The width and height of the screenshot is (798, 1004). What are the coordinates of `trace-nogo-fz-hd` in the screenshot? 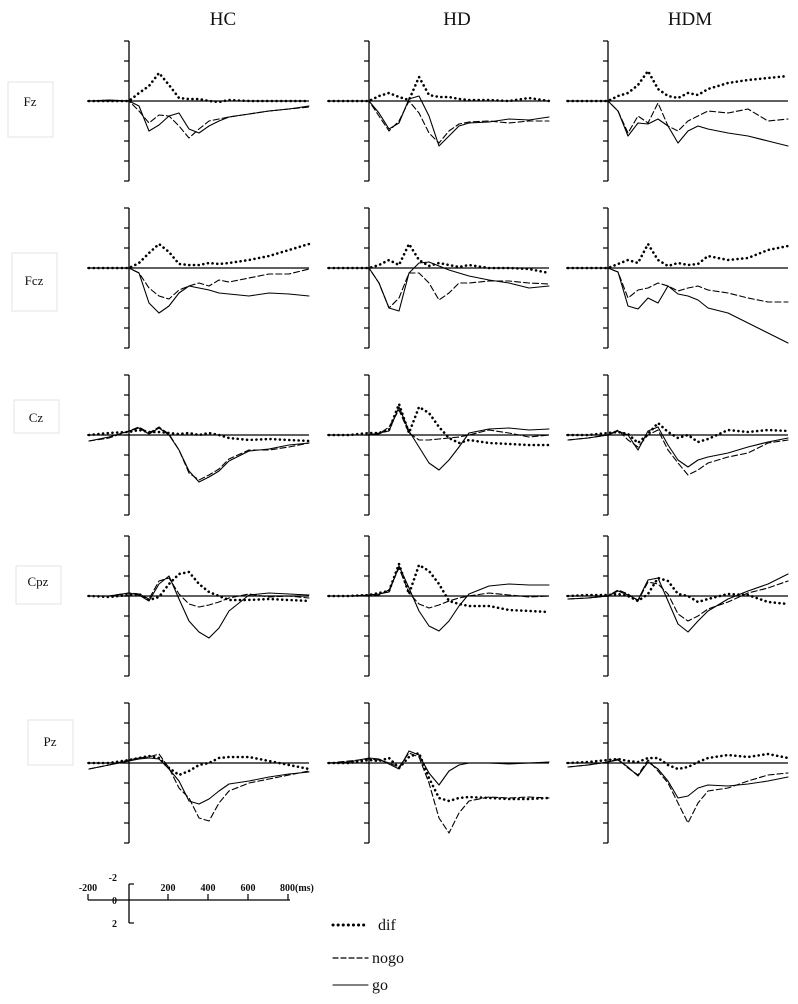 It's located at (439, 122).